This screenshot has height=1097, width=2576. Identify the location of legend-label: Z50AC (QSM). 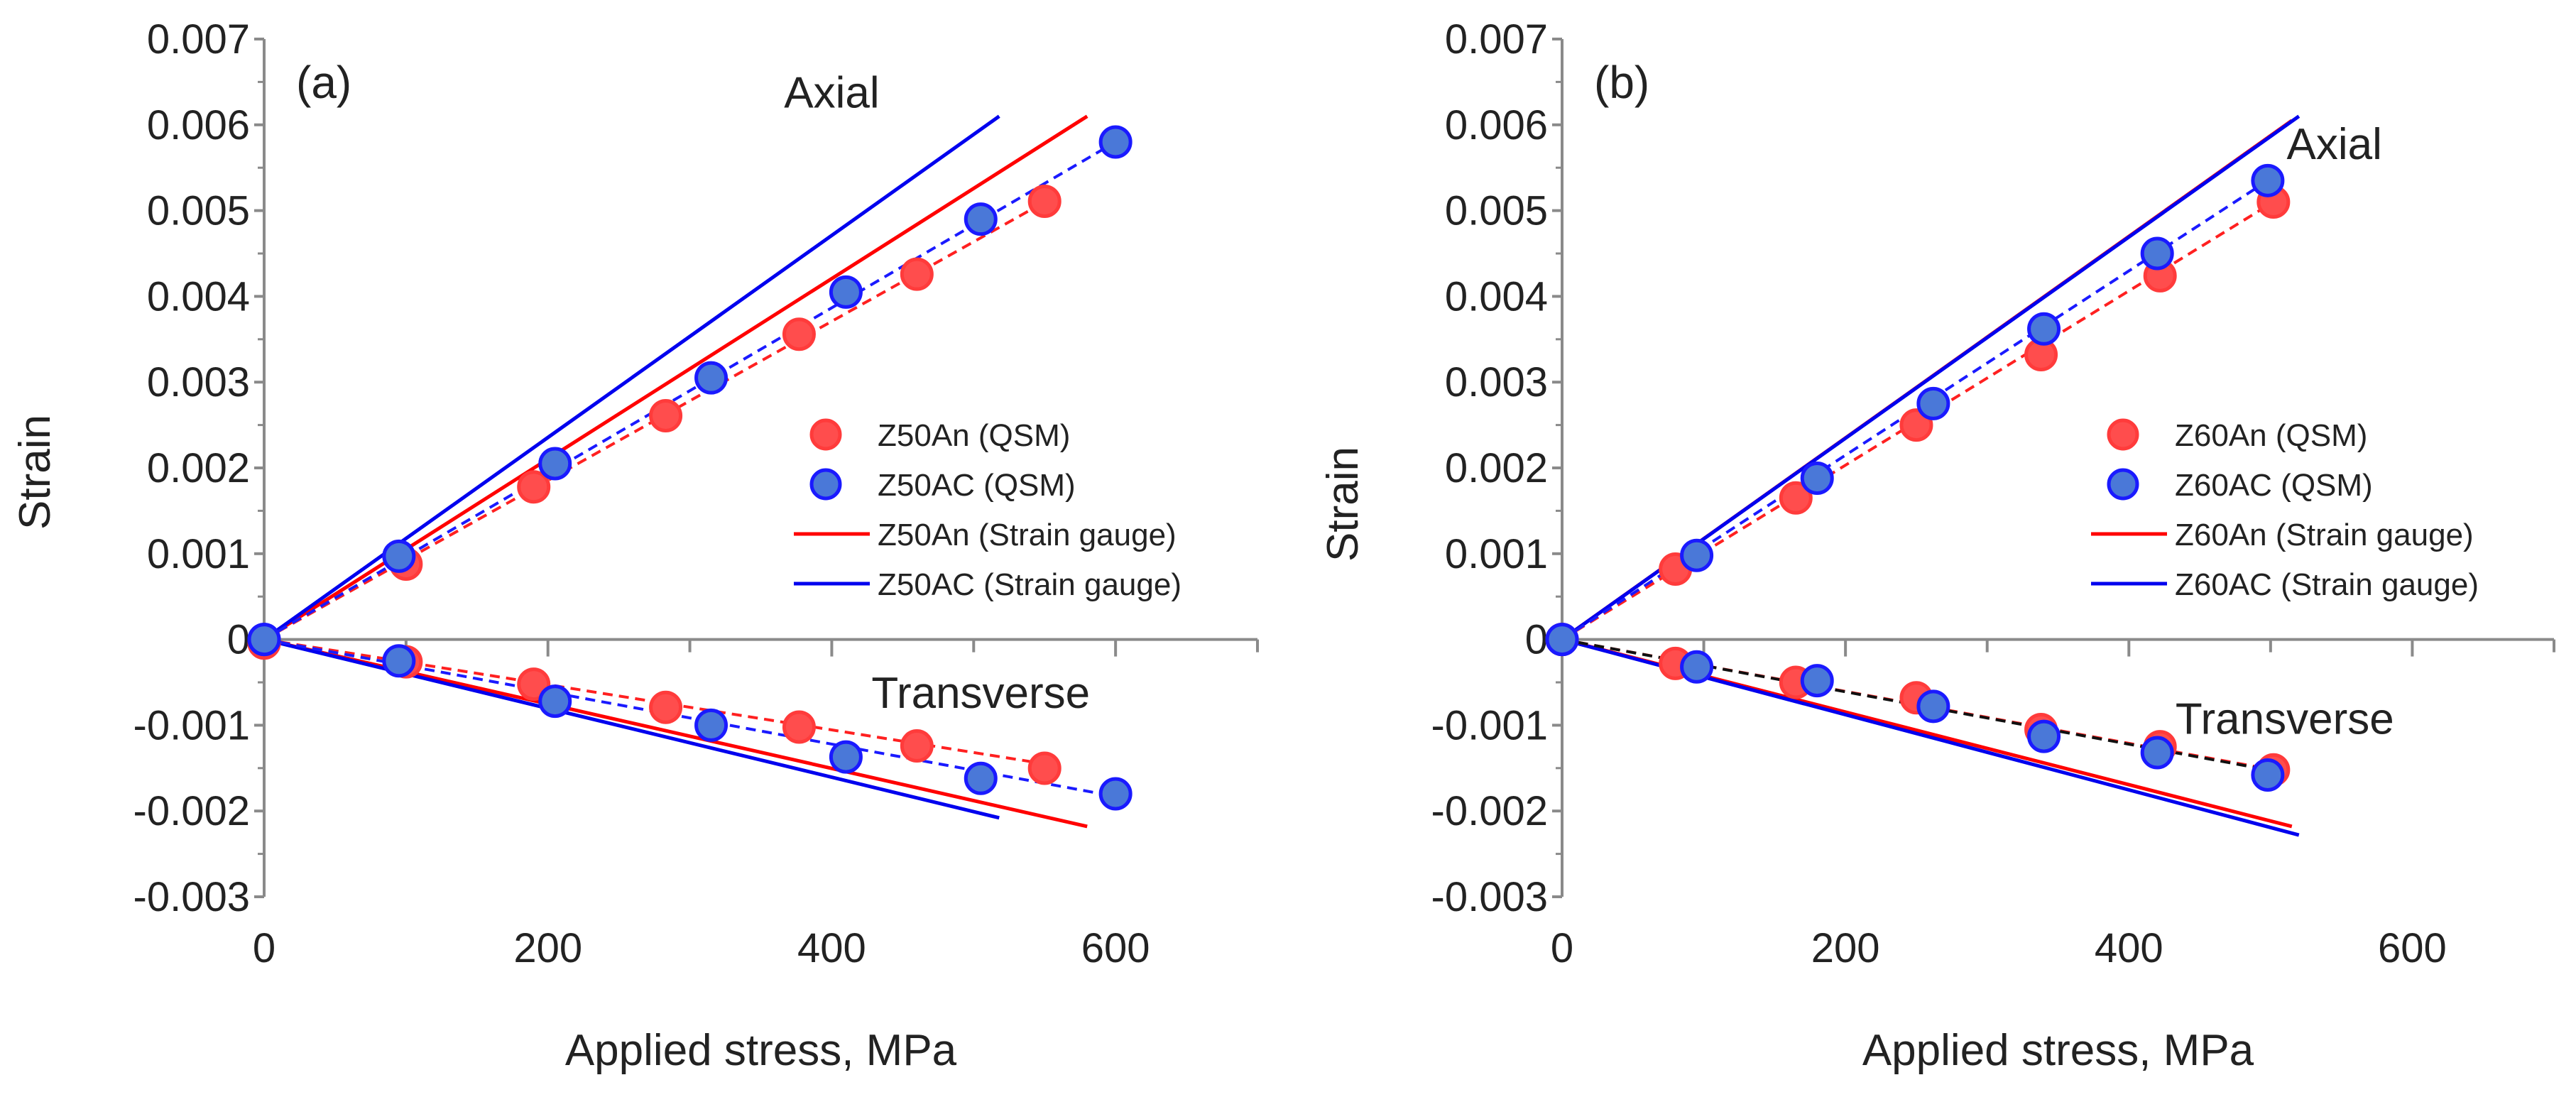
(977, 485).